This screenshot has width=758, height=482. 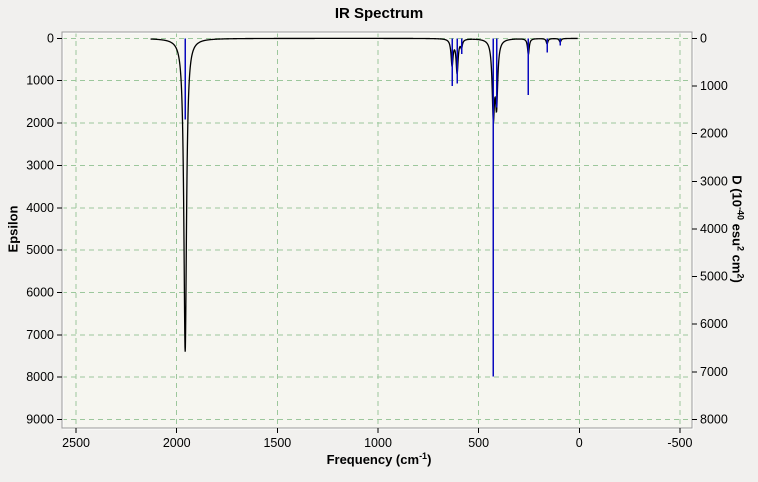 I want to click on x-axis-label-text: Frequency (cm, so click(x=373, y=459).